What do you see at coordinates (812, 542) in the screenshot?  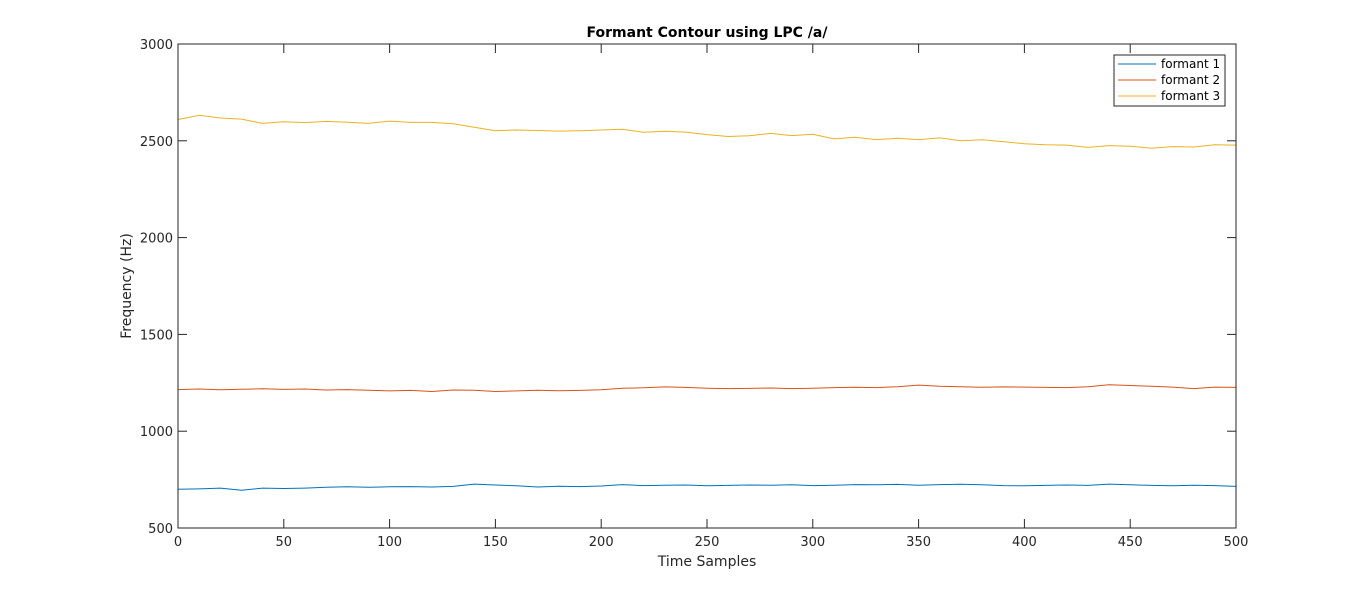 I see `x-tick-label: 300` at bounding box center [812, 542].